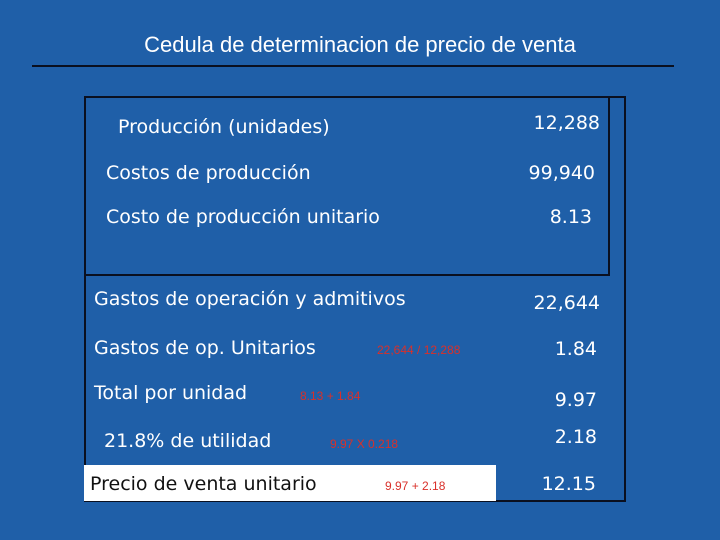 The image size is (720, 540). Describe the element at coordinates (625, 299) in the screenshot. I see `table-right-border` at that location.